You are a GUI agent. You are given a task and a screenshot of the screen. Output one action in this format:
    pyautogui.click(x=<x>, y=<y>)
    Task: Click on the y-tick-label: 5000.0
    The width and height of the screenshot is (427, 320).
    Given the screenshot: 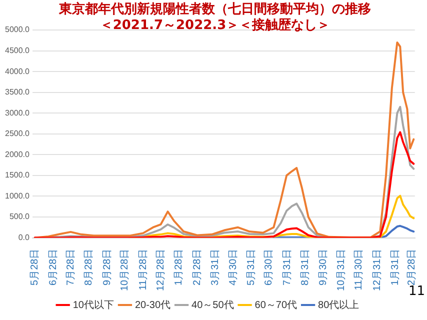 What is the action you would take?
    pyautogui.click(x=17, y=29)
    